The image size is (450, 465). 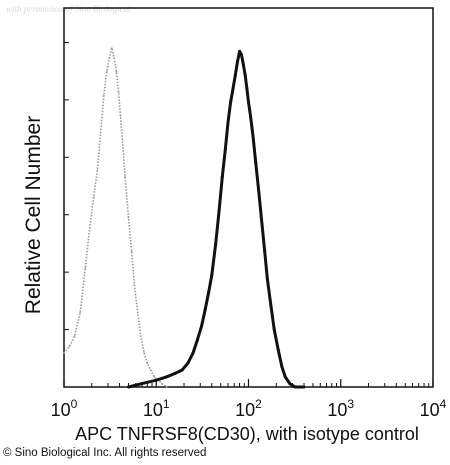 What do you see at coordinates (68, 9) in the screenshot?
I see `watermark-text: with permission of Sino Biological` at bounding box center [68, 9].